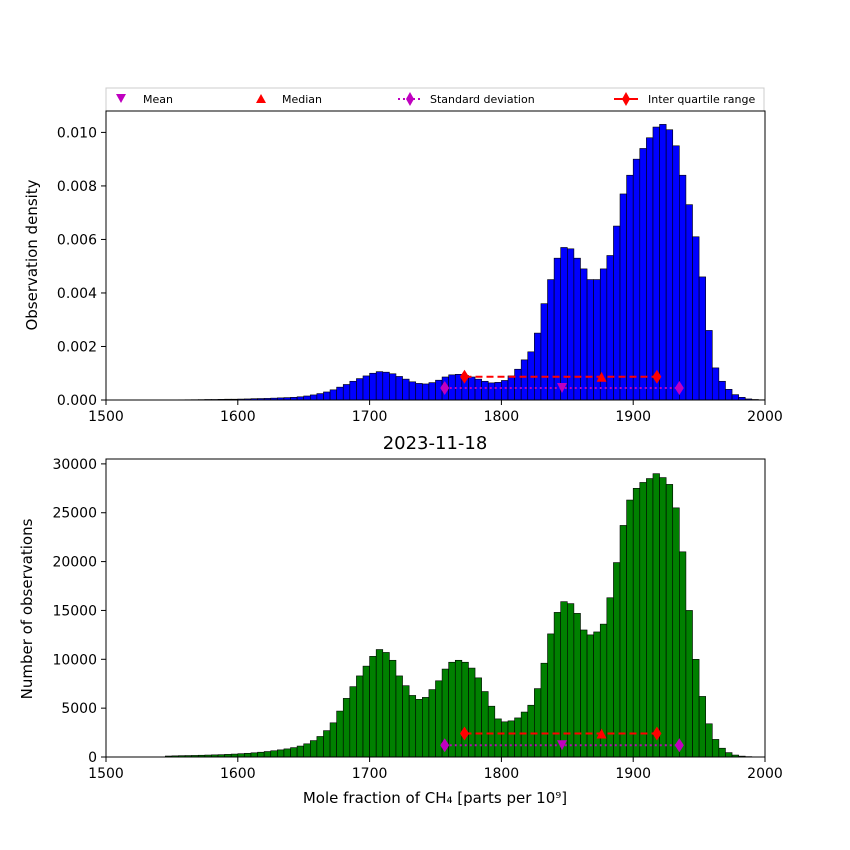 The height and width of the screenshot is (850, 850). What do you see at coordinates (77, 133) in the screenshot?
I see `density-y-tick-label: 0.010` at bounding box center [77, 133].